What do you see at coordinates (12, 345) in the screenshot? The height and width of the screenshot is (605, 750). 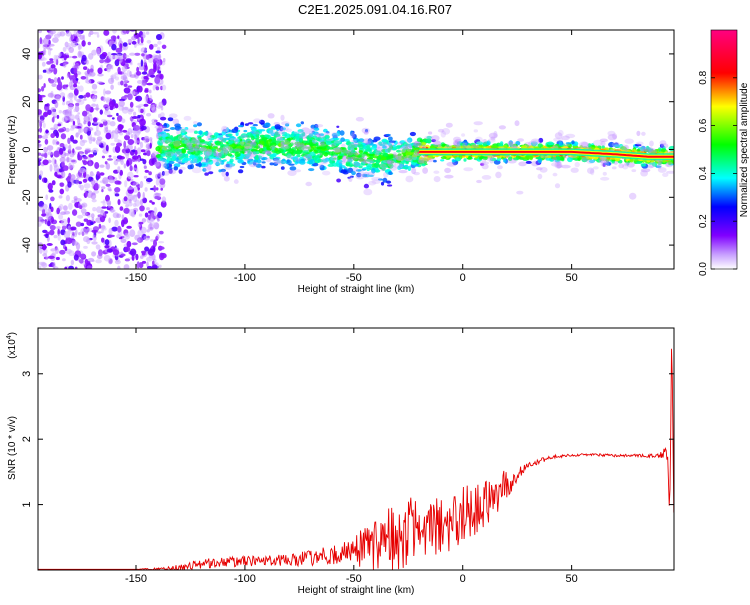 I see `svg-text: (x104)` at bounding box center [12, 345].